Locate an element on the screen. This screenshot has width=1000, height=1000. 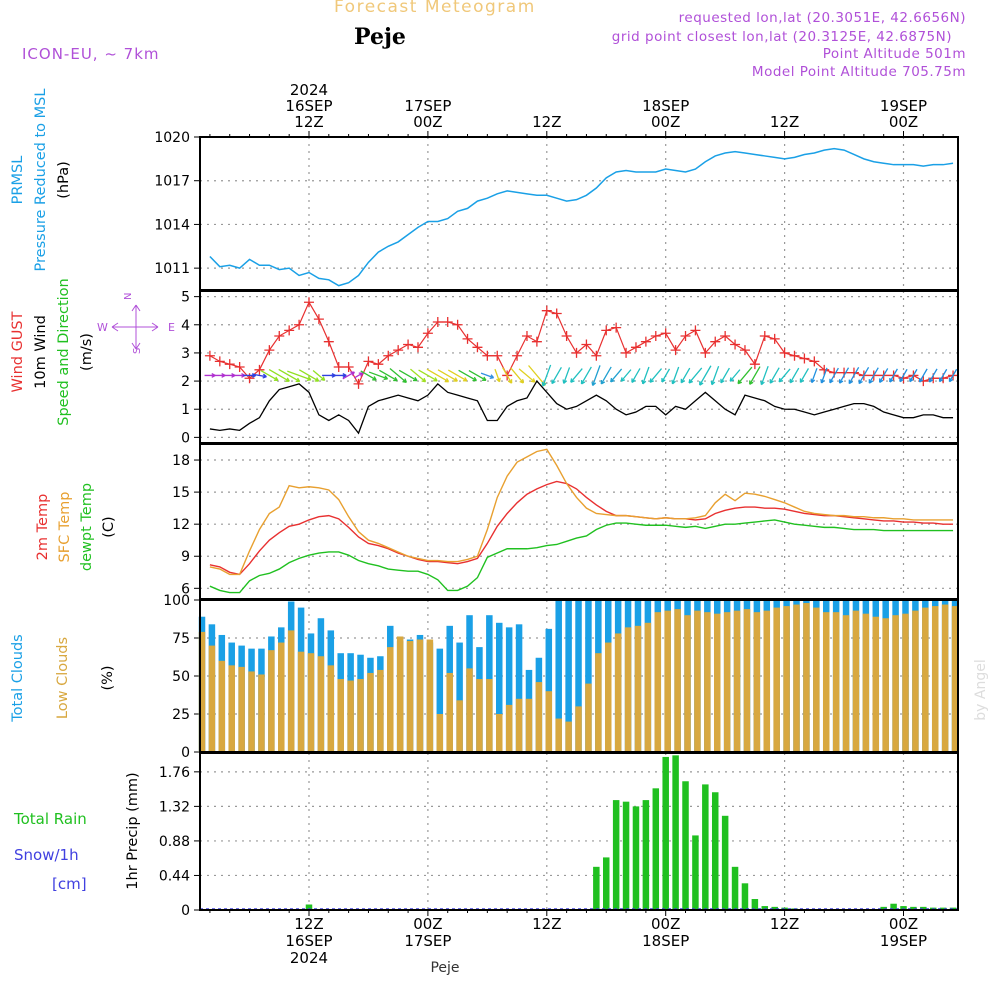
series-total-rain is located at coordinates (631, 832).